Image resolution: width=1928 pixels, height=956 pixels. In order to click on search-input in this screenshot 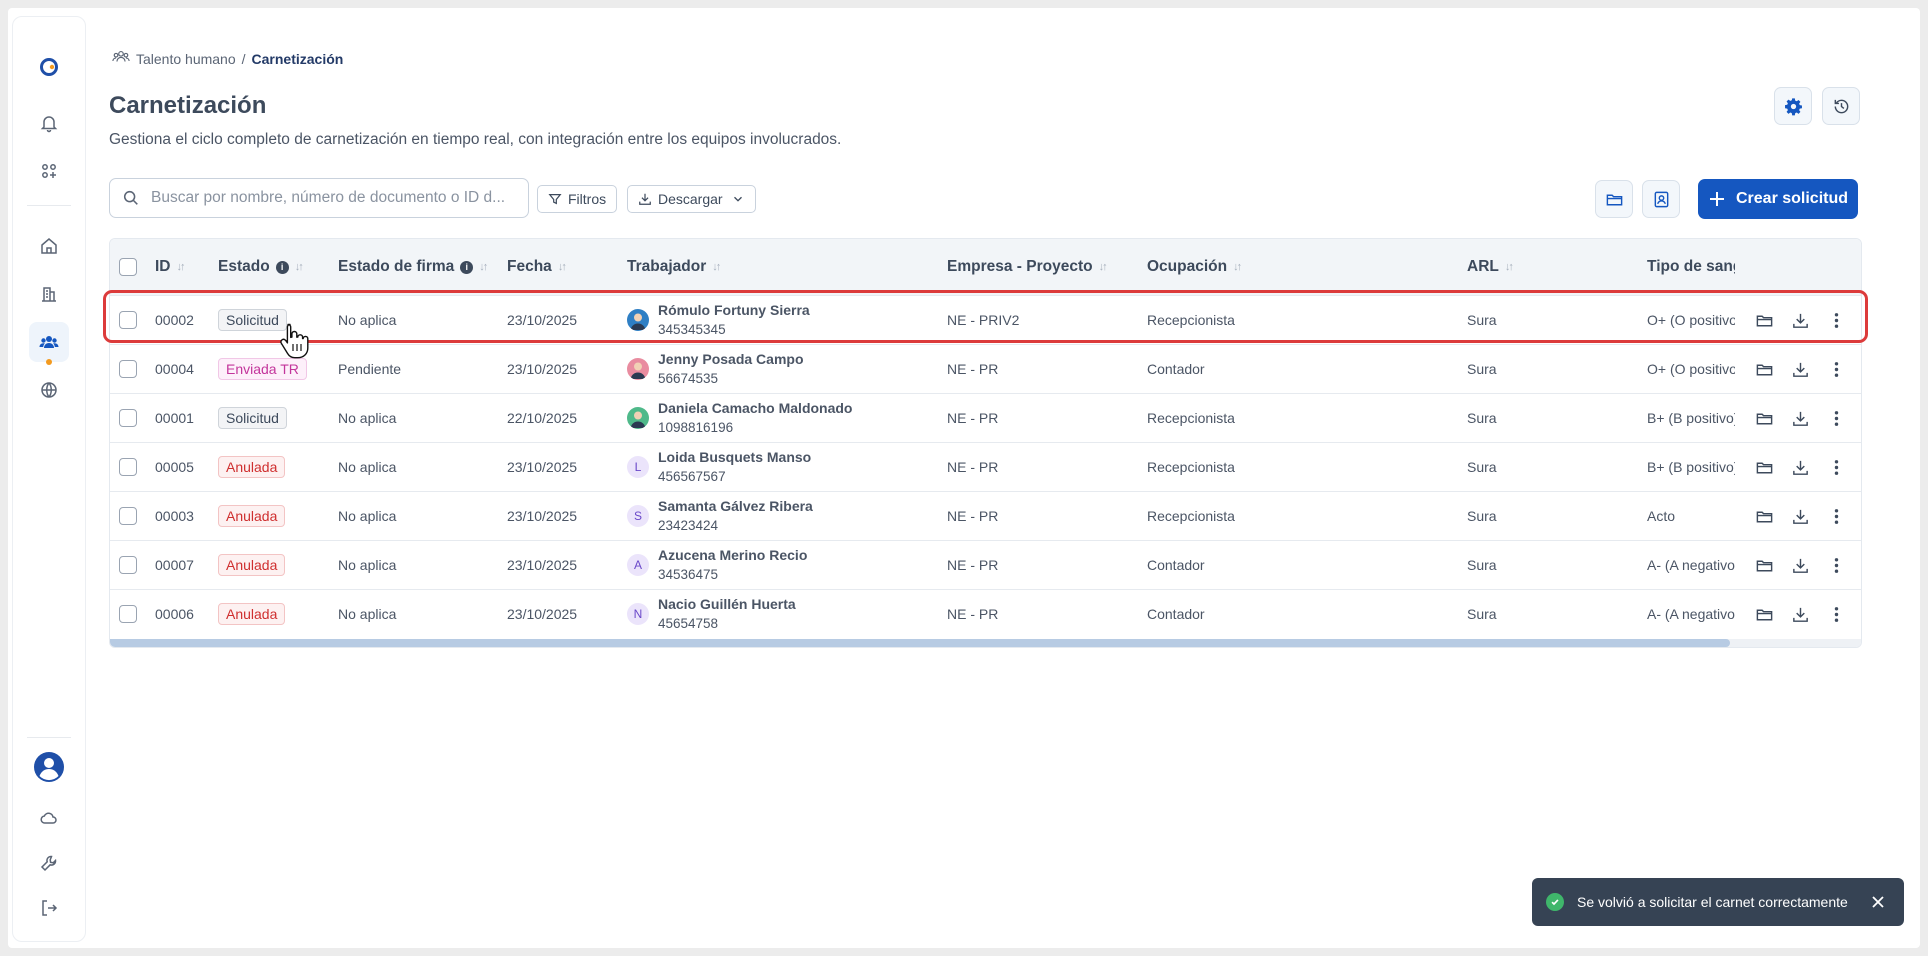, I will do `click(336, 198)`.